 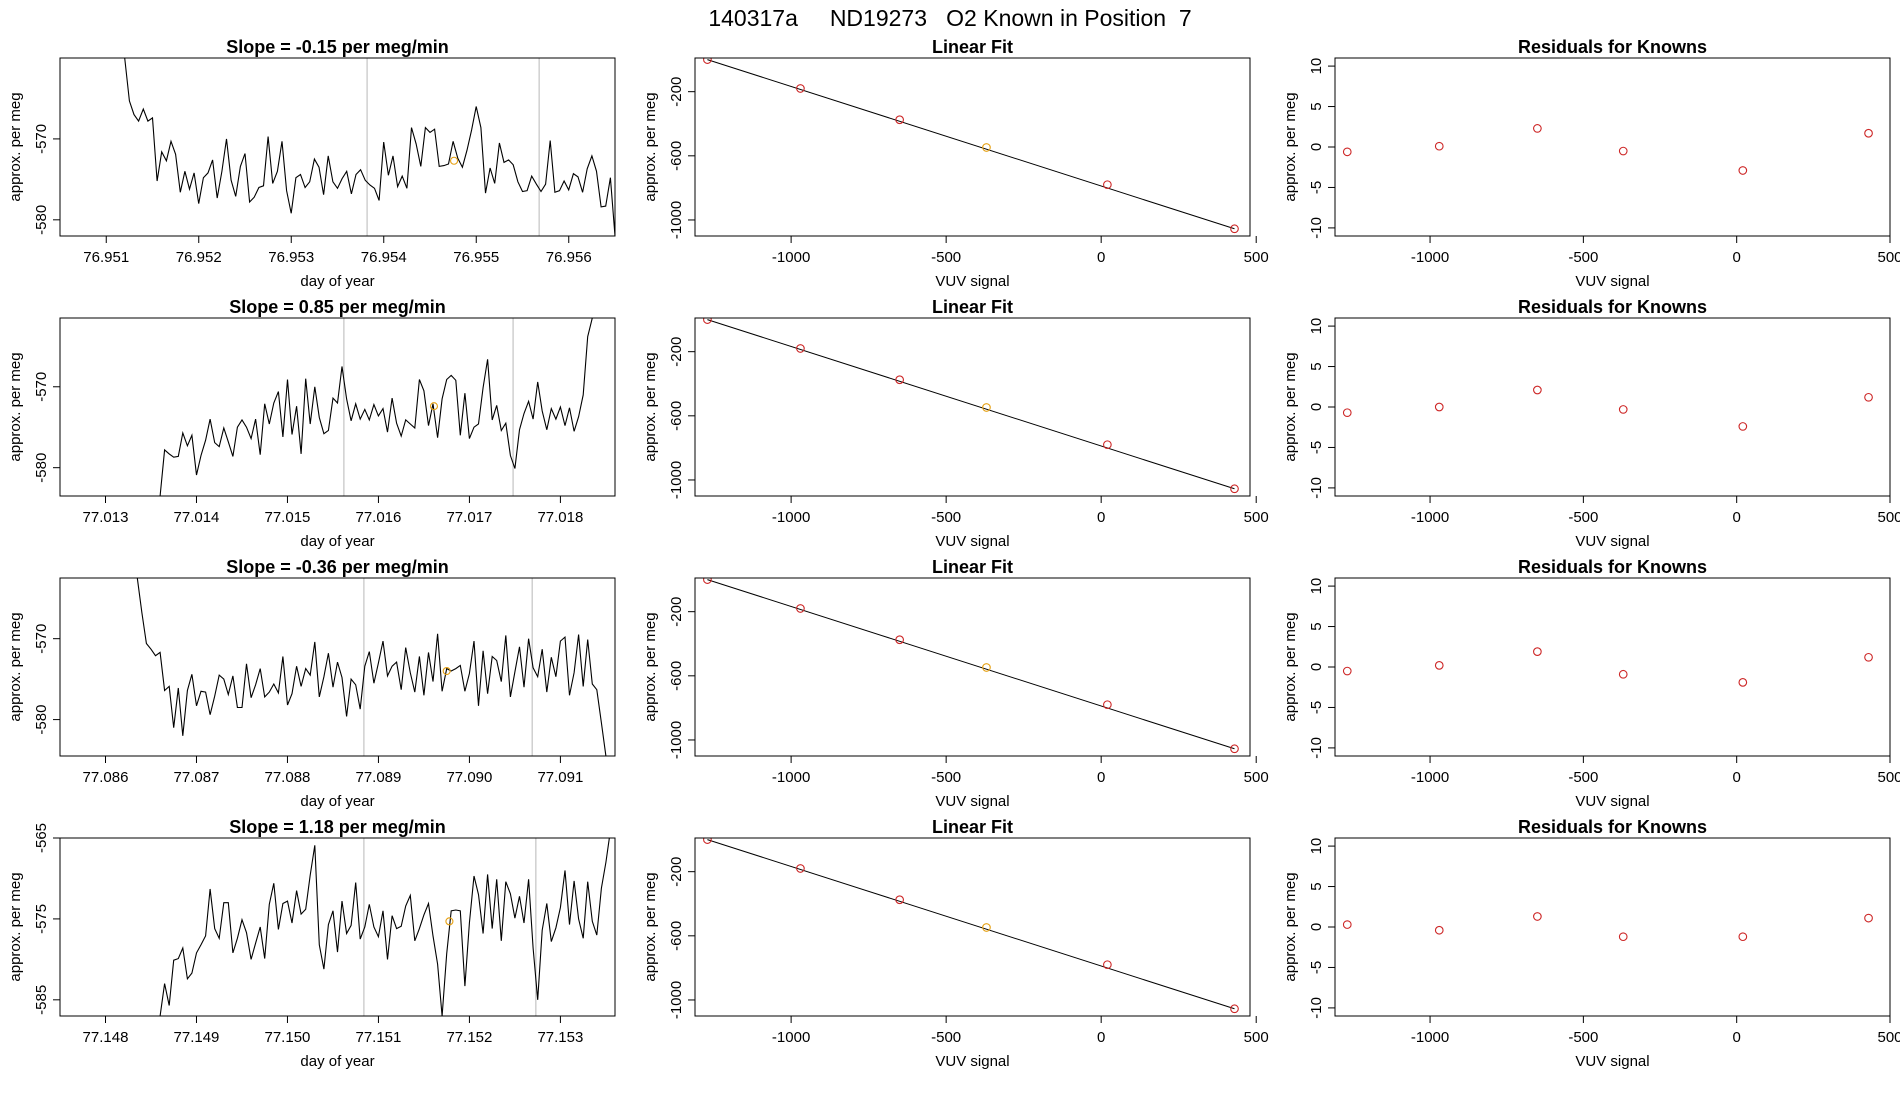 I want to click on x-tick-label: 77.086, so click(x=106, y=777).